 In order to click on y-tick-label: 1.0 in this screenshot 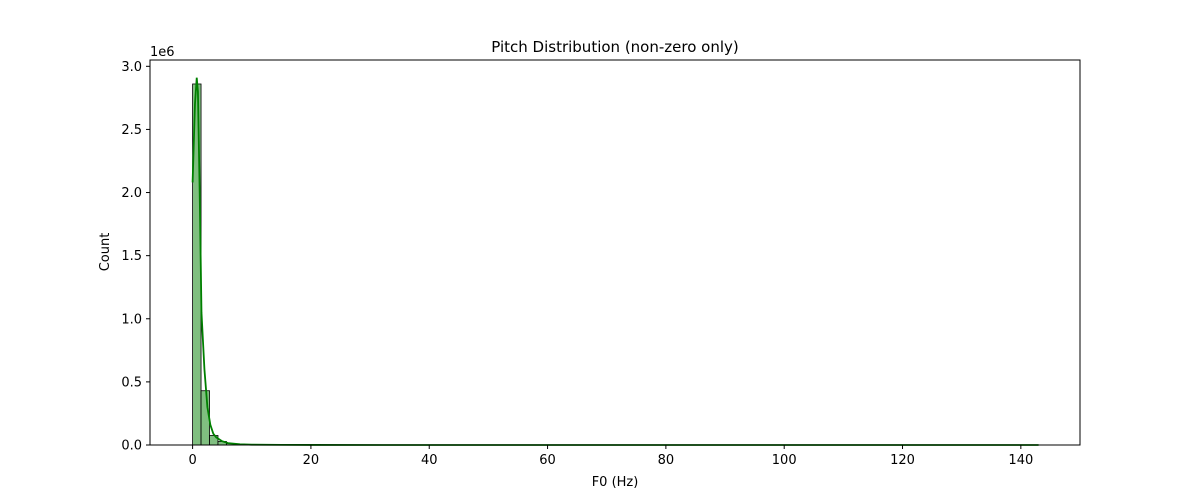, I will do `click(131, 319)`.